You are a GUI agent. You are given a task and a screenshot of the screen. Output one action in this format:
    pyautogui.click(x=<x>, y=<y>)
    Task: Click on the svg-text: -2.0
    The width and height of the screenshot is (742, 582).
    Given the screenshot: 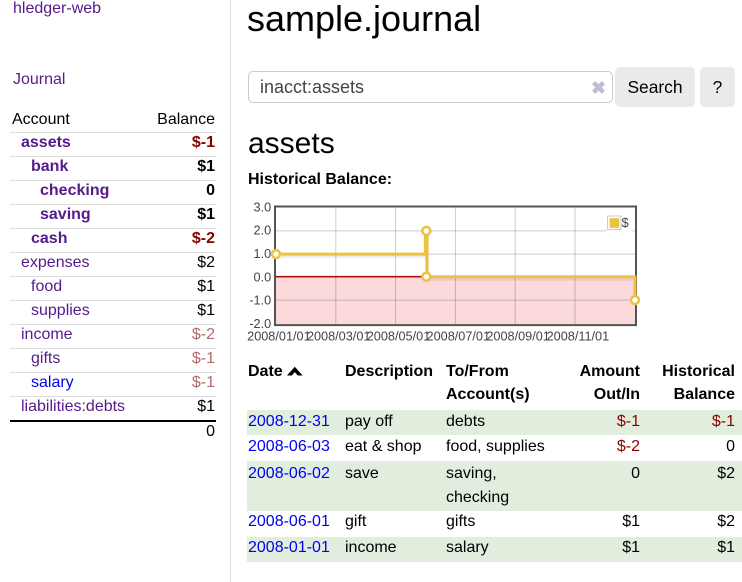 What is the action you would take?
    pyautogui.click(x=260, y=324)
    